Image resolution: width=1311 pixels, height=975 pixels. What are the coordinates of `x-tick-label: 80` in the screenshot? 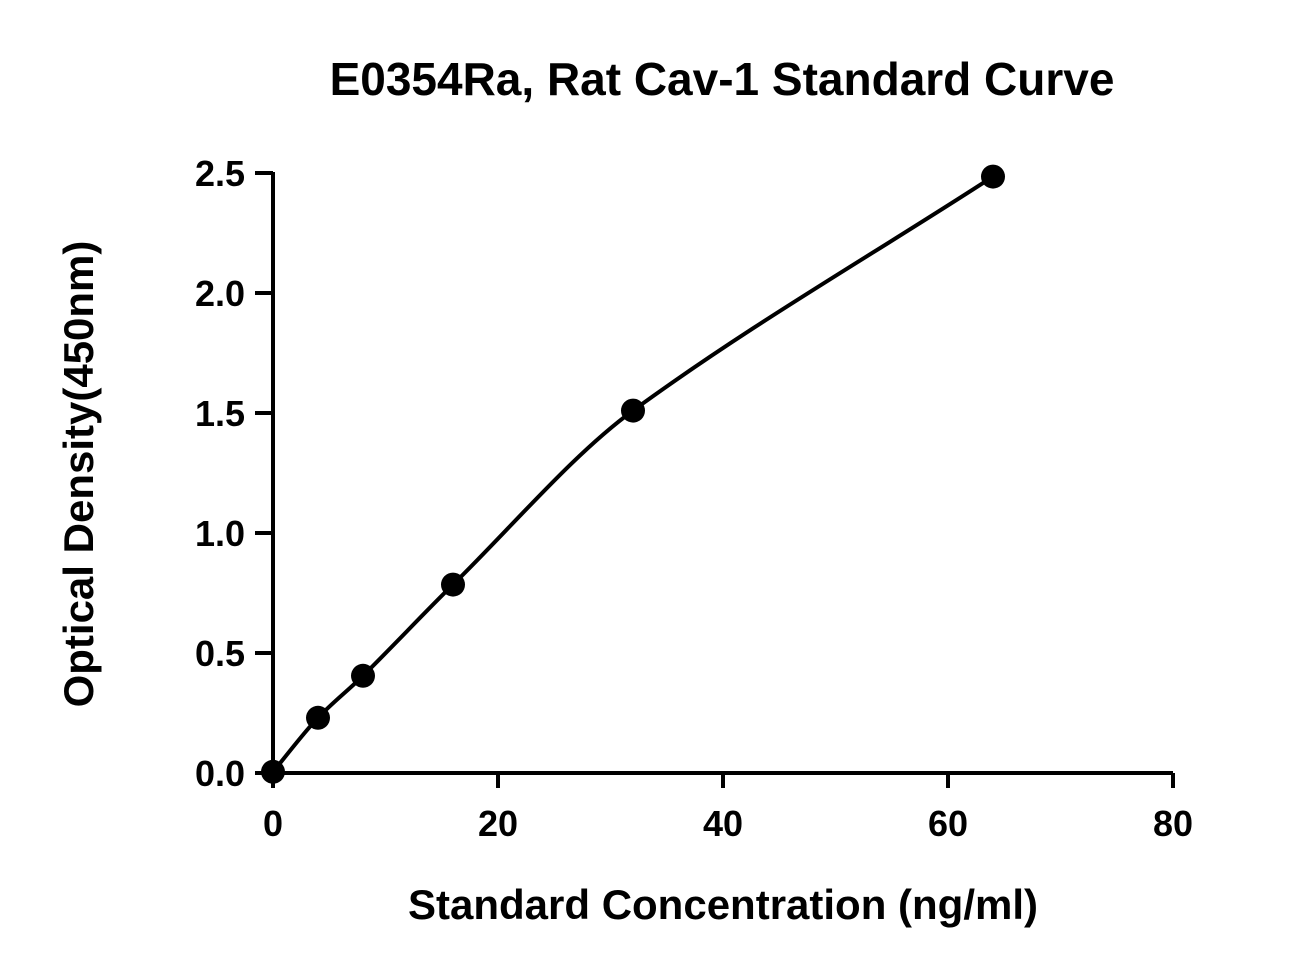 It's located at (1173, 823).